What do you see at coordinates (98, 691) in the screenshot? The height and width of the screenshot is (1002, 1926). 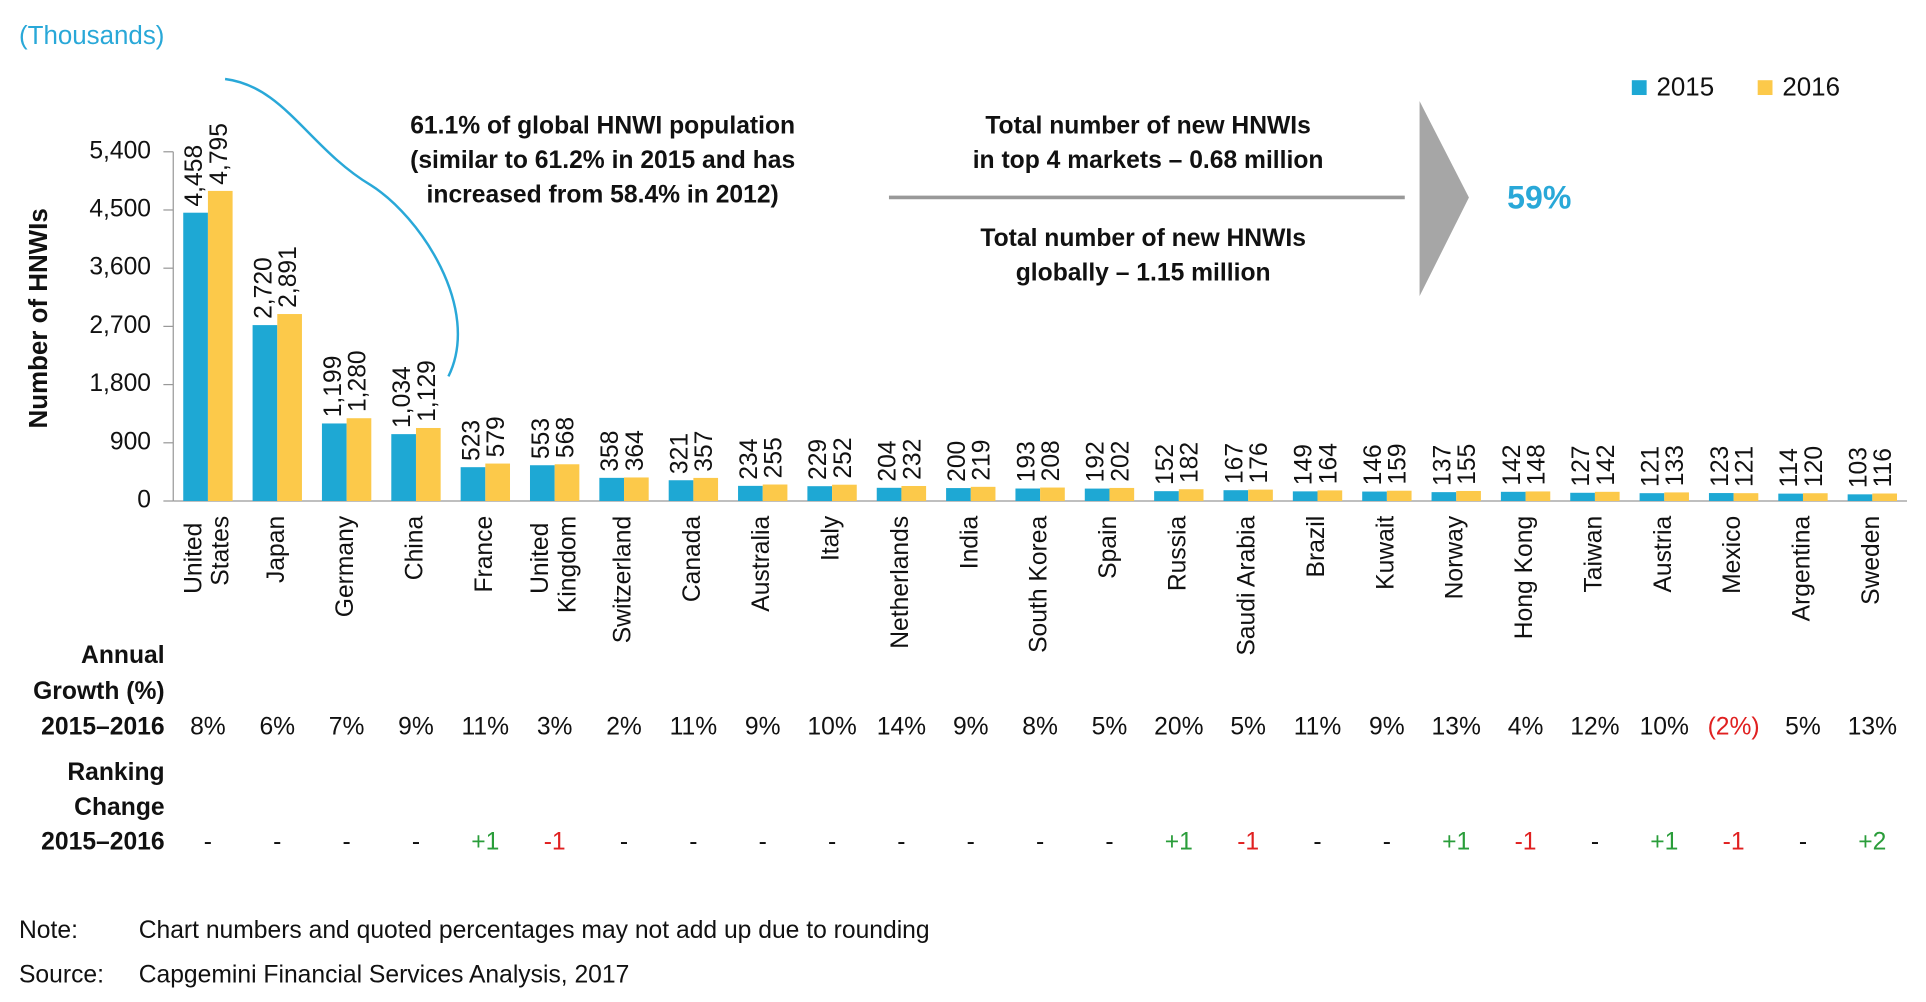 I see `row-label: Growth (%)` at bounding box center [98, 691].